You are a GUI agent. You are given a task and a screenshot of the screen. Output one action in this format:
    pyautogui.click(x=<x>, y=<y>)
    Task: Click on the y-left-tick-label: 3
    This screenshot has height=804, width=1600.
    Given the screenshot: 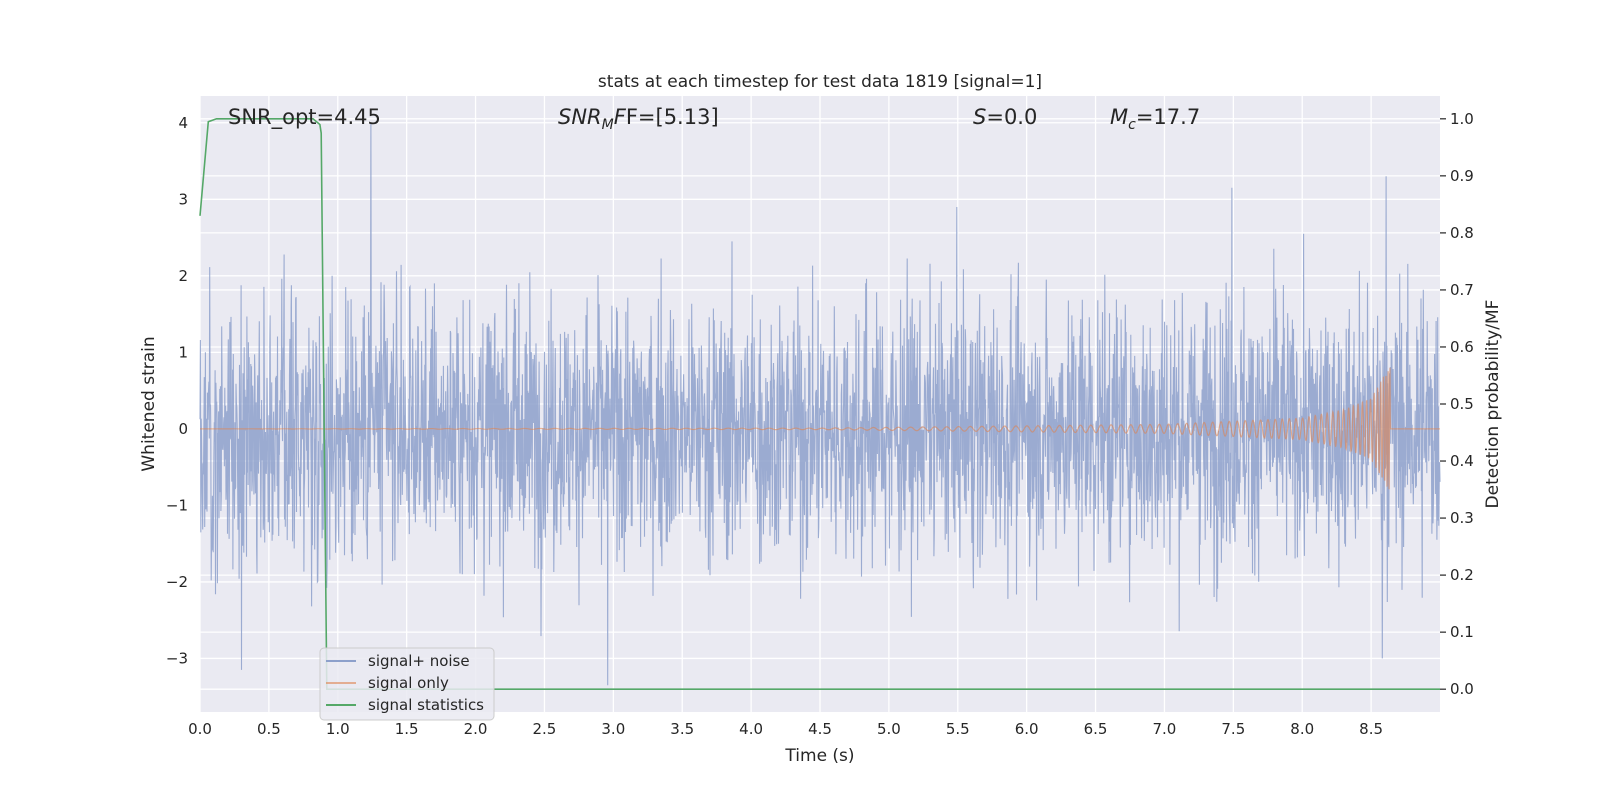 What is the action you would take?
    pyautogui.click(x=183, y=199)
    